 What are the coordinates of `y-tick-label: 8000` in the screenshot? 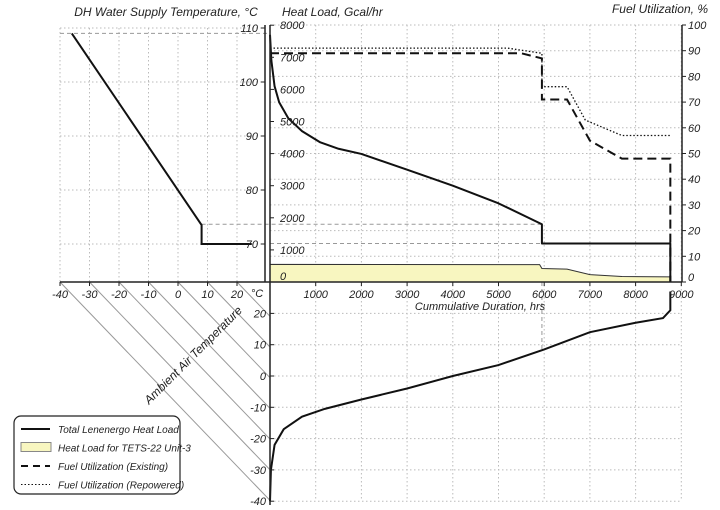 It's located at (292, 26).